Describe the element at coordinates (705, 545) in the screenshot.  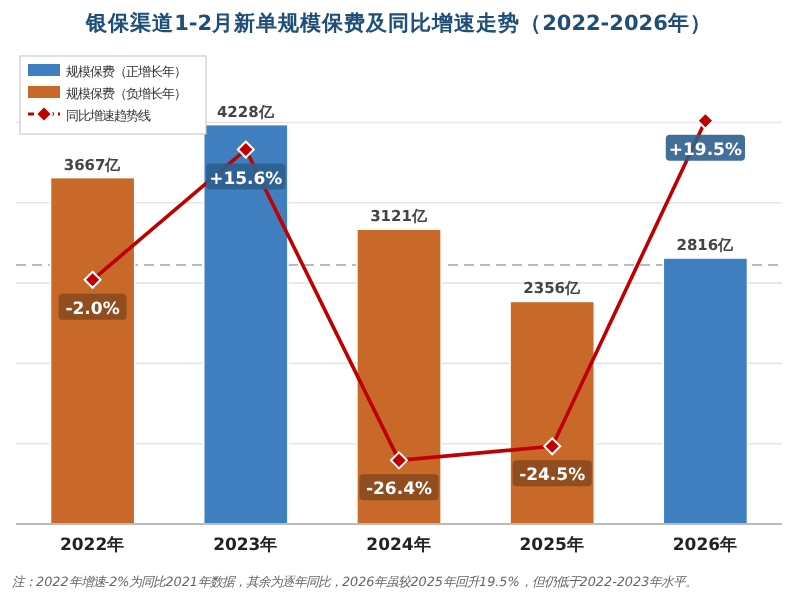
I see `x-tick-label: 2026年` at that location.